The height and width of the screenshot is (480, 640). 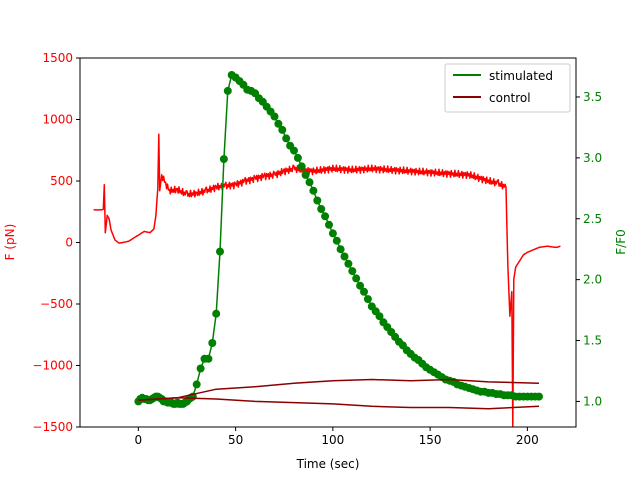 What do you see at coordinates (57, 120) in the screenshot?
I see `y-left-tick-label: 1000` at bounding box center [57, 120].